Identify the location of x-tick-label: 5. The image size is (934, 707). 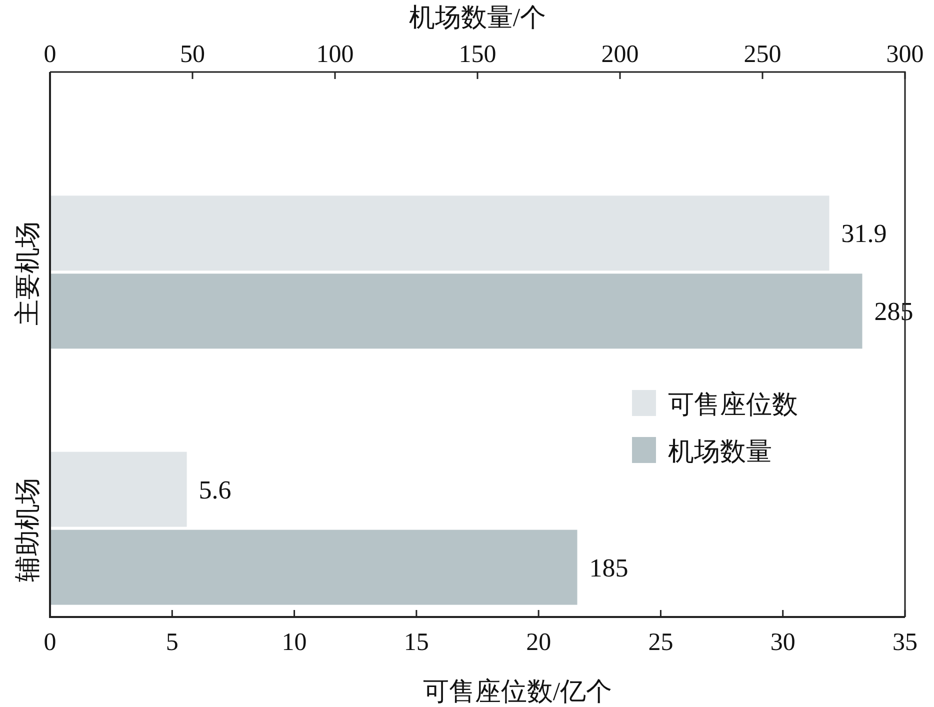
(172, 642).